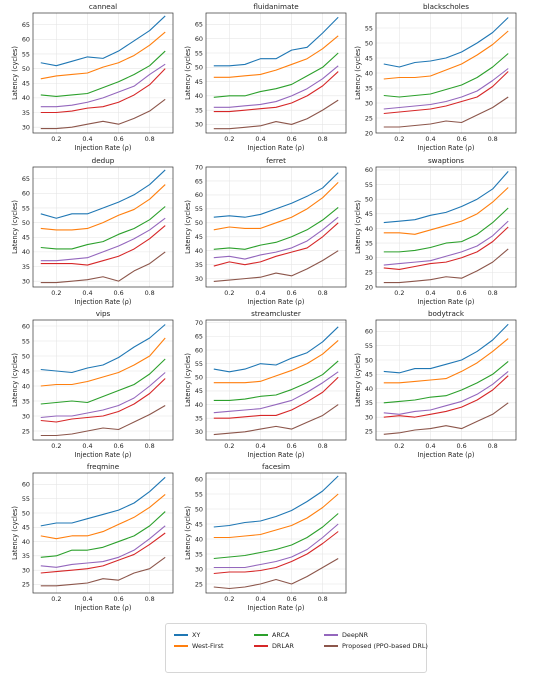  I want to click on chart-ferret-xtick-label: 0.4, so click(260, 293).